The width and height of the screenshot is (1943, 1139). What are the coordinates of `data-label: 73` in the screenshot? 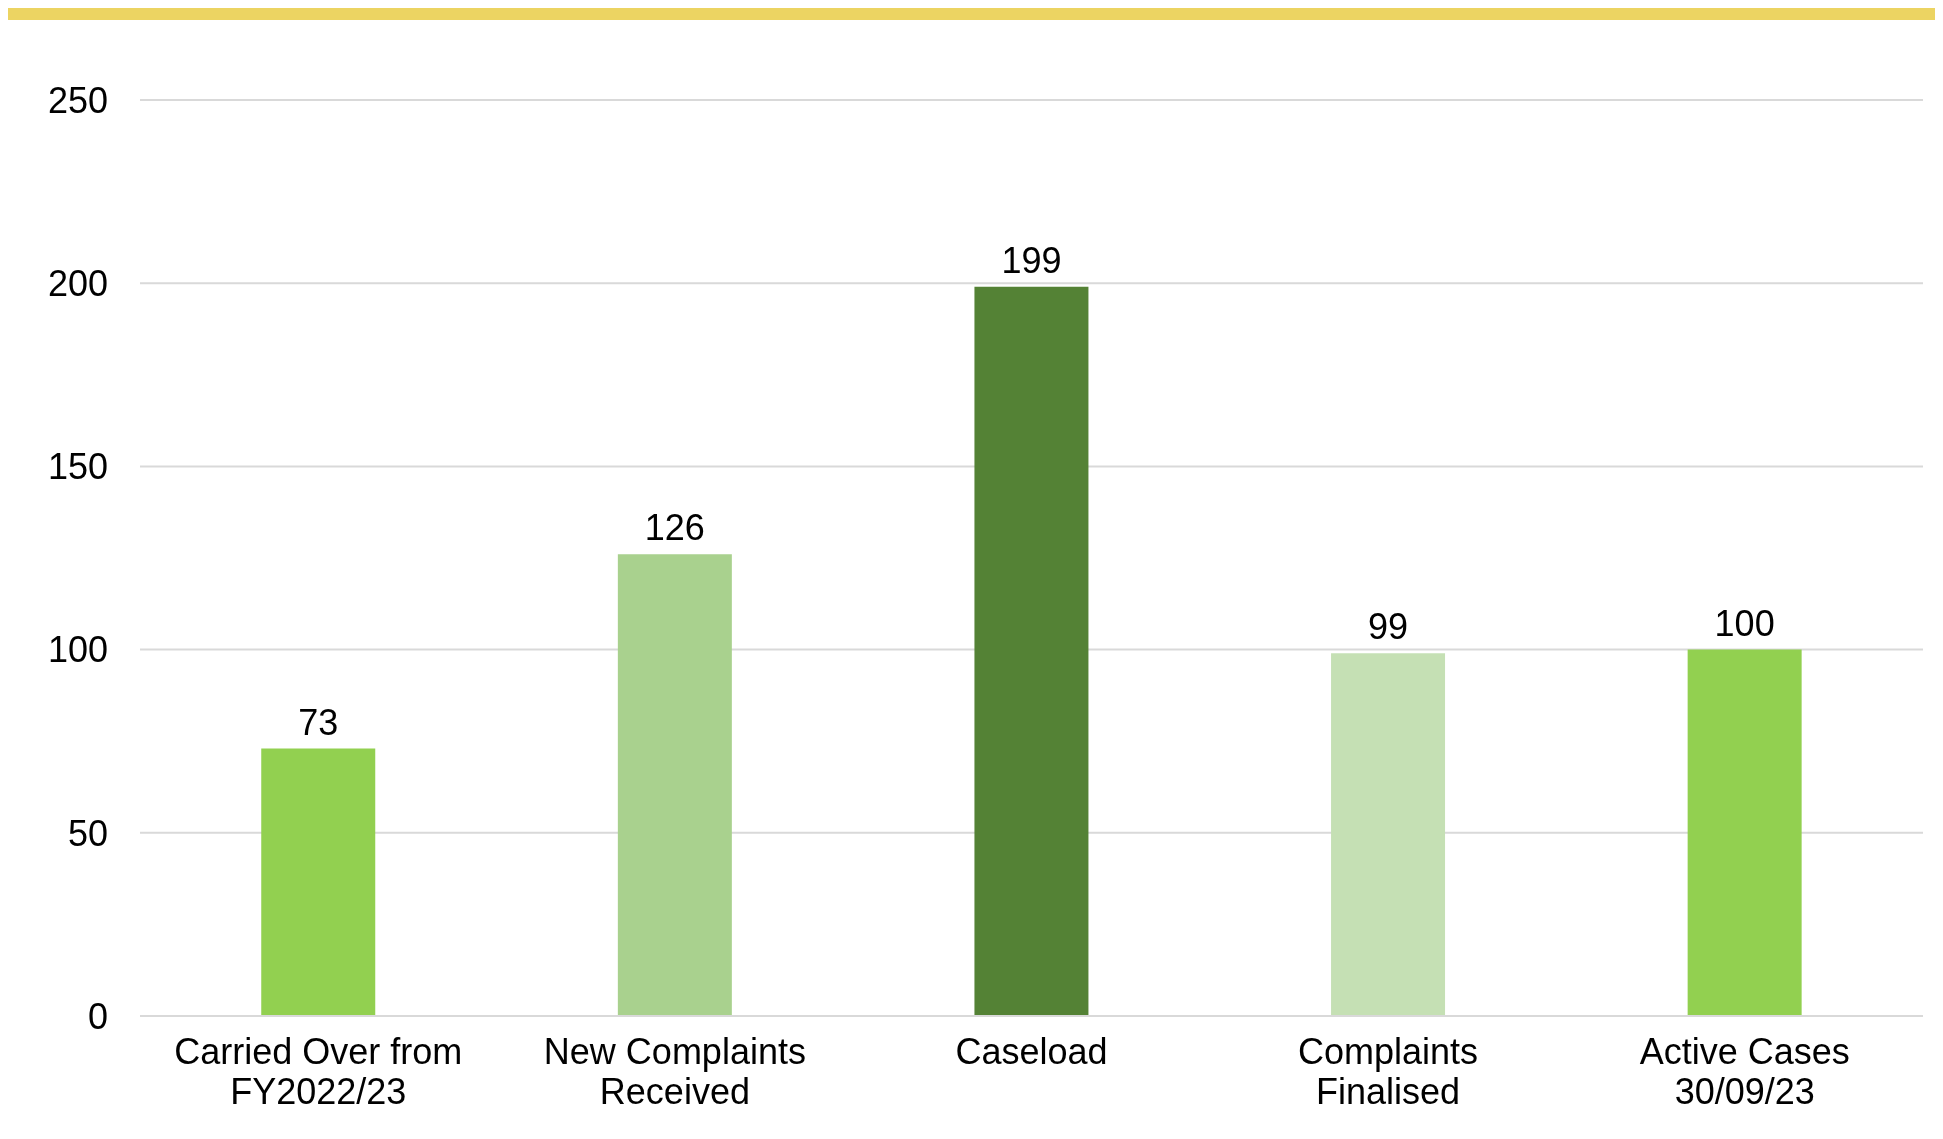 It's located at (318, 722).